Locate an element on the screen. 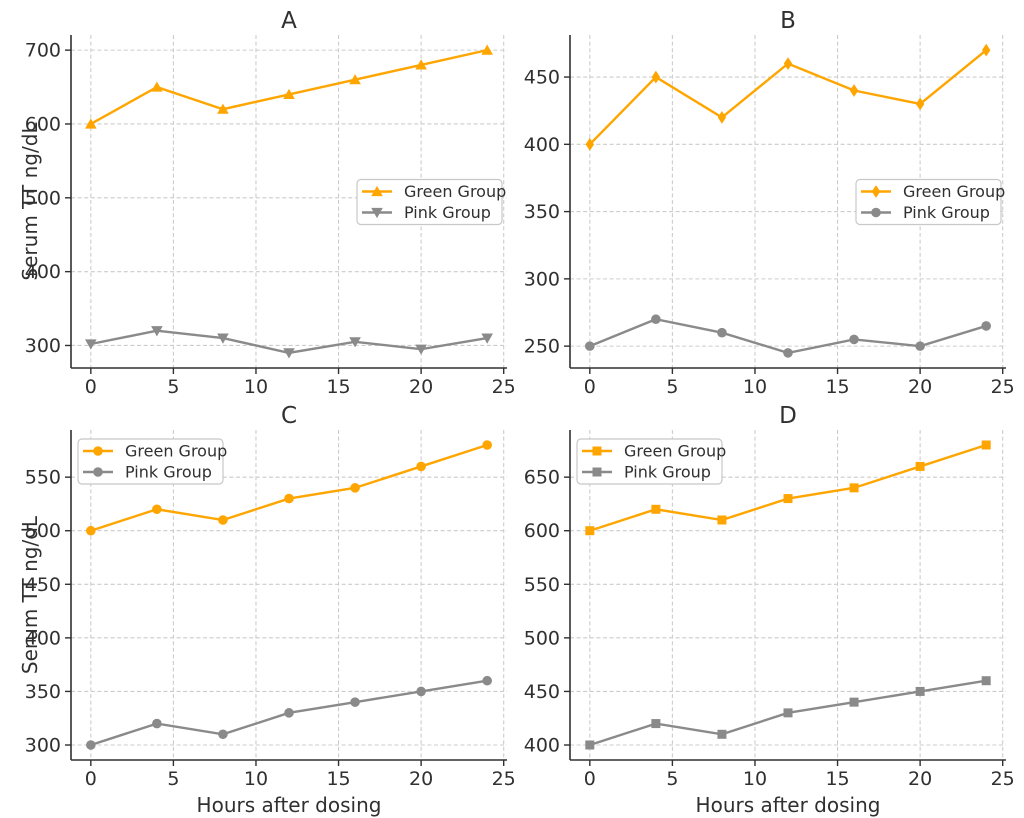 The image size is (1024, 818). series-markers-pink-group is located at coordinates (289, 342).